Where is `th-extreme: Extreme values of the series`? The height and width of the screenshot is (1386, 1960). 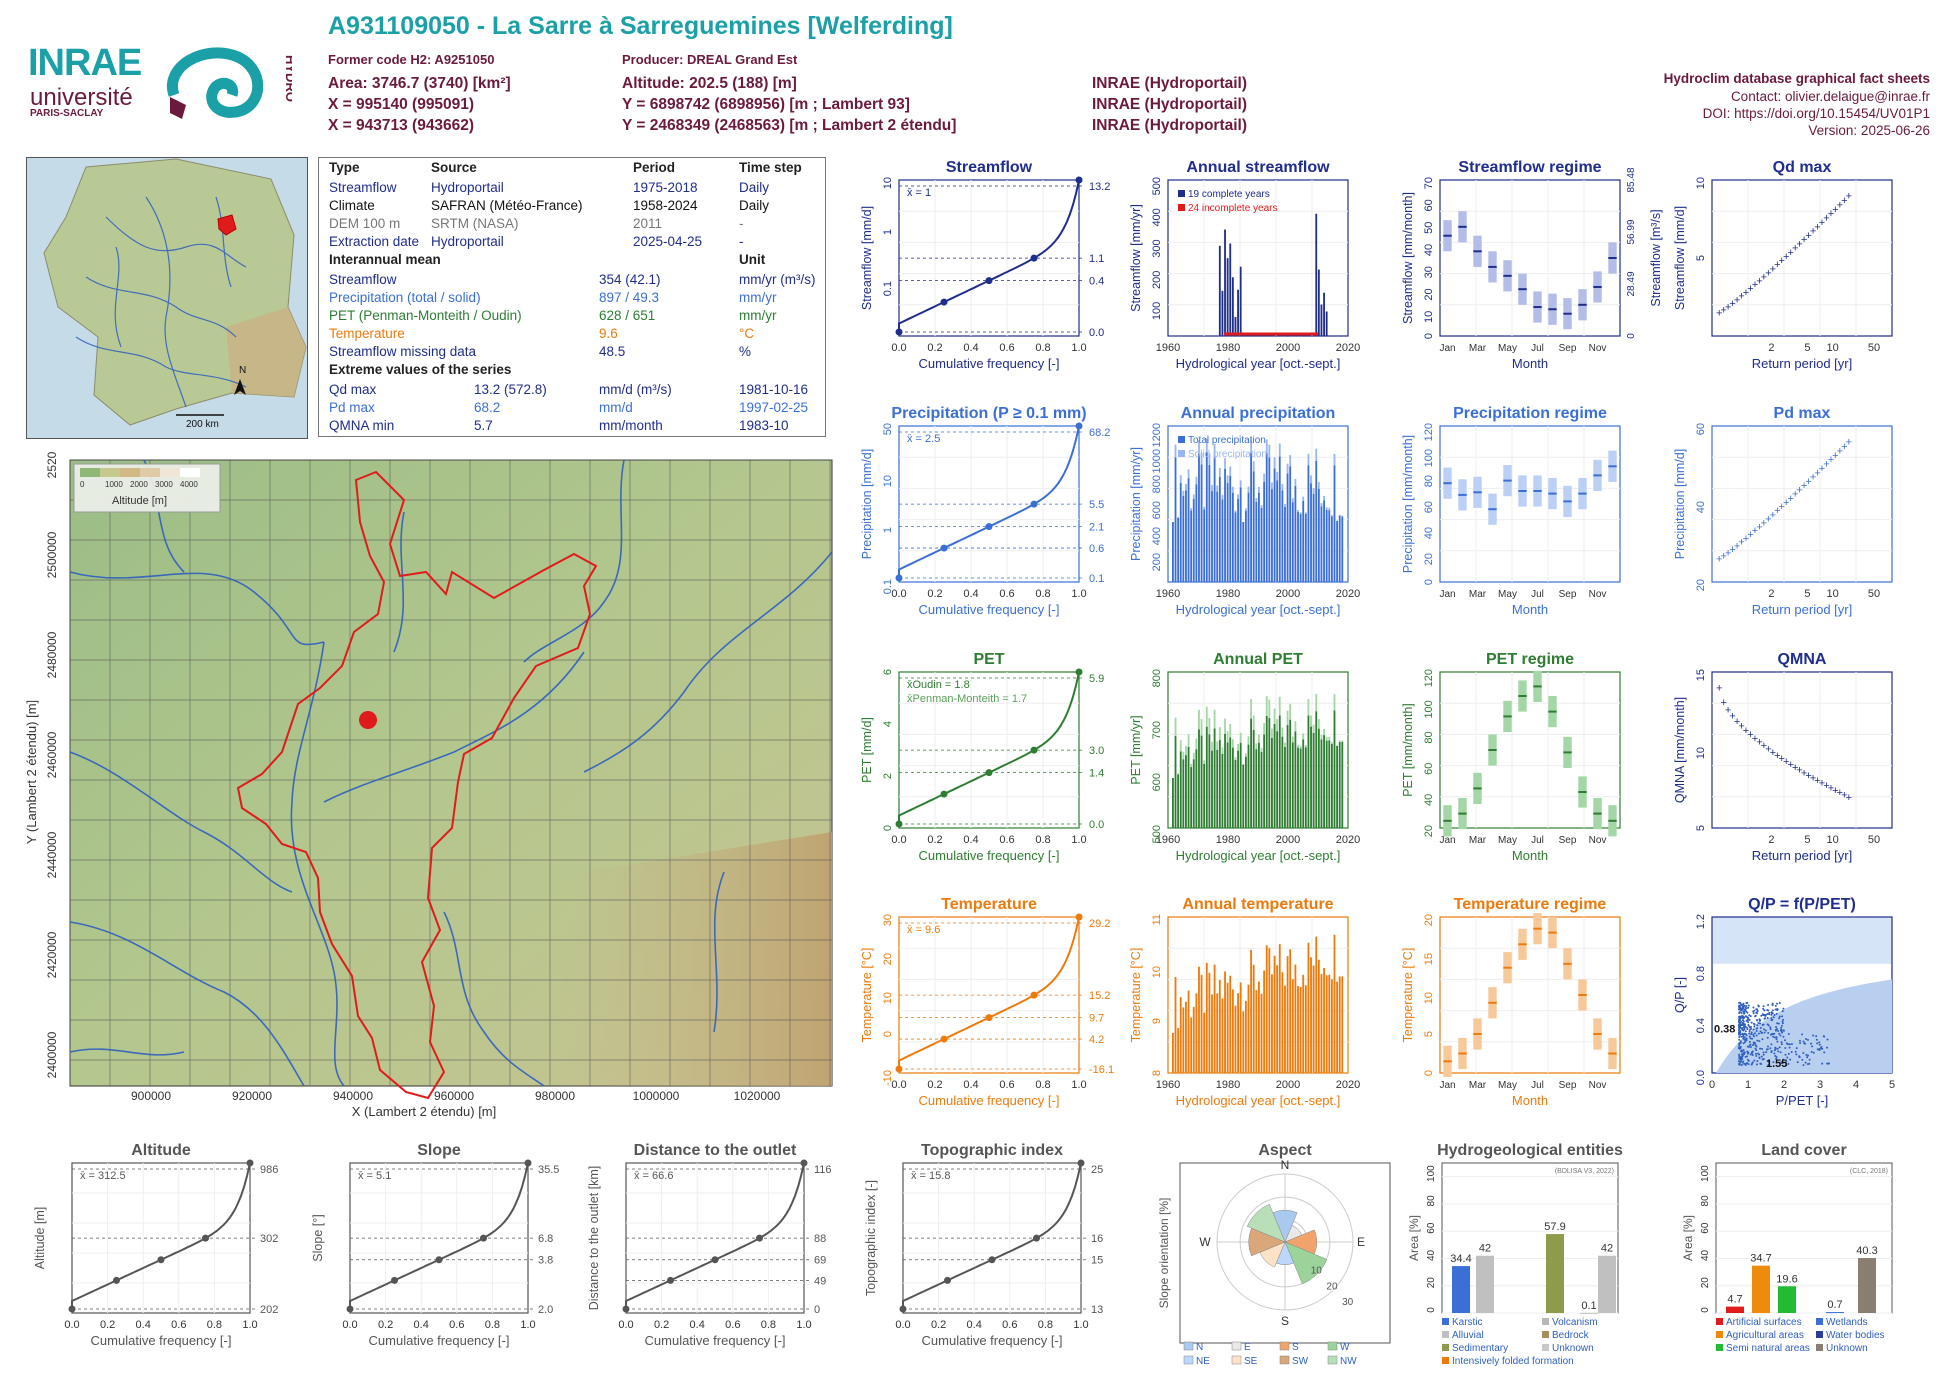 th-extreme: Extreme values of the series is located at coordinates (420, 369).